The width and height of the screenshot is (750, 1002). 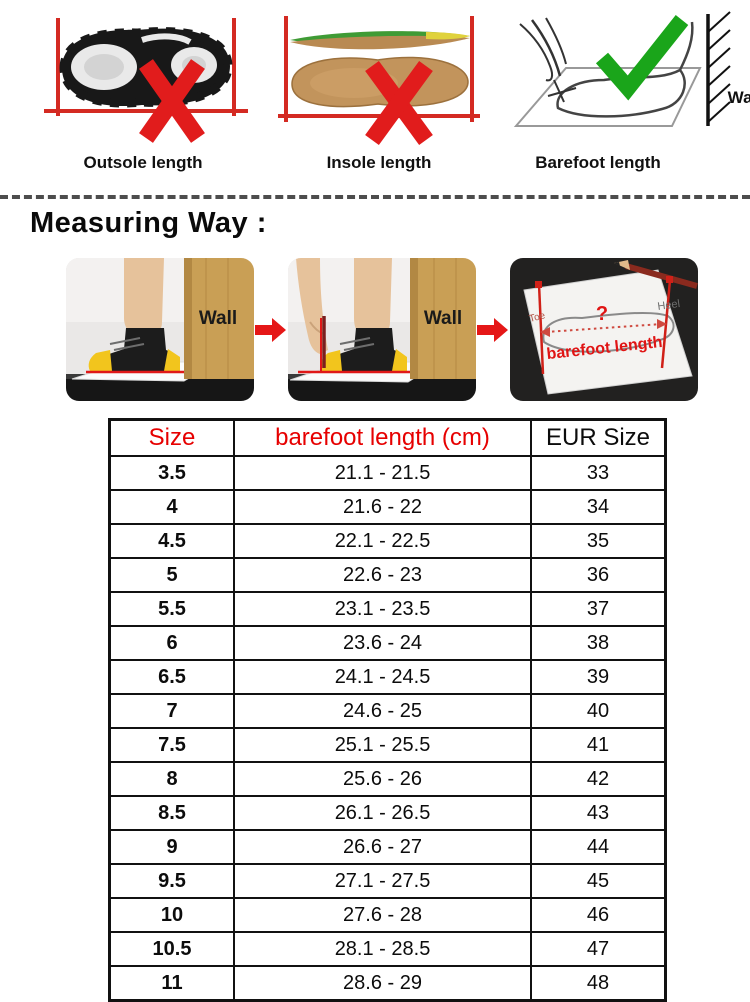 What do you see at coordinates (171, 881) in the screenshot?
I see `cell-size: 9.5` at bounding box center [171, 881].